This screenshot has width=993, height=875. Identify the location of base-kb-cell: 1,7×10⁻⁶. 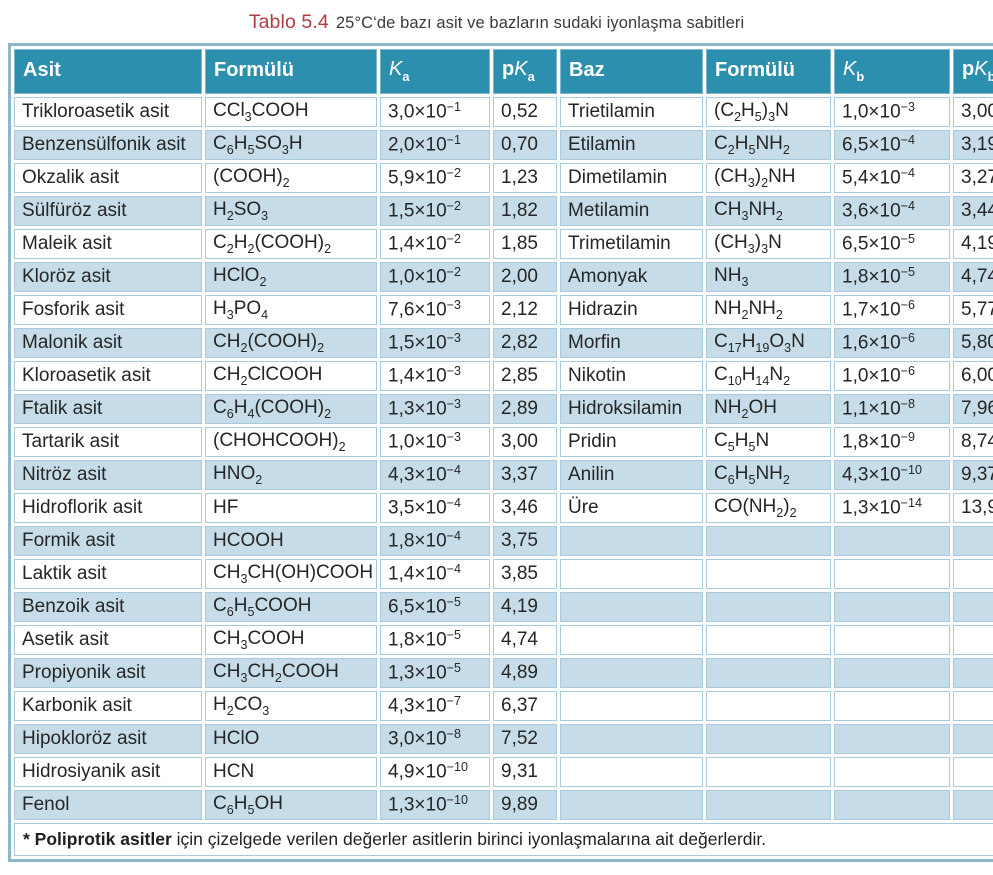
(892, 309).